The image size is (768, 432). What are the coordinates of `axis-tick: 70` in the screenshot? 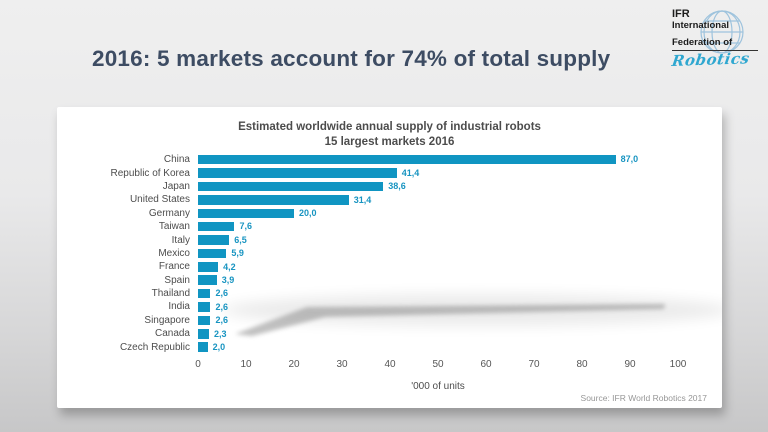 It's located at (534, 364).